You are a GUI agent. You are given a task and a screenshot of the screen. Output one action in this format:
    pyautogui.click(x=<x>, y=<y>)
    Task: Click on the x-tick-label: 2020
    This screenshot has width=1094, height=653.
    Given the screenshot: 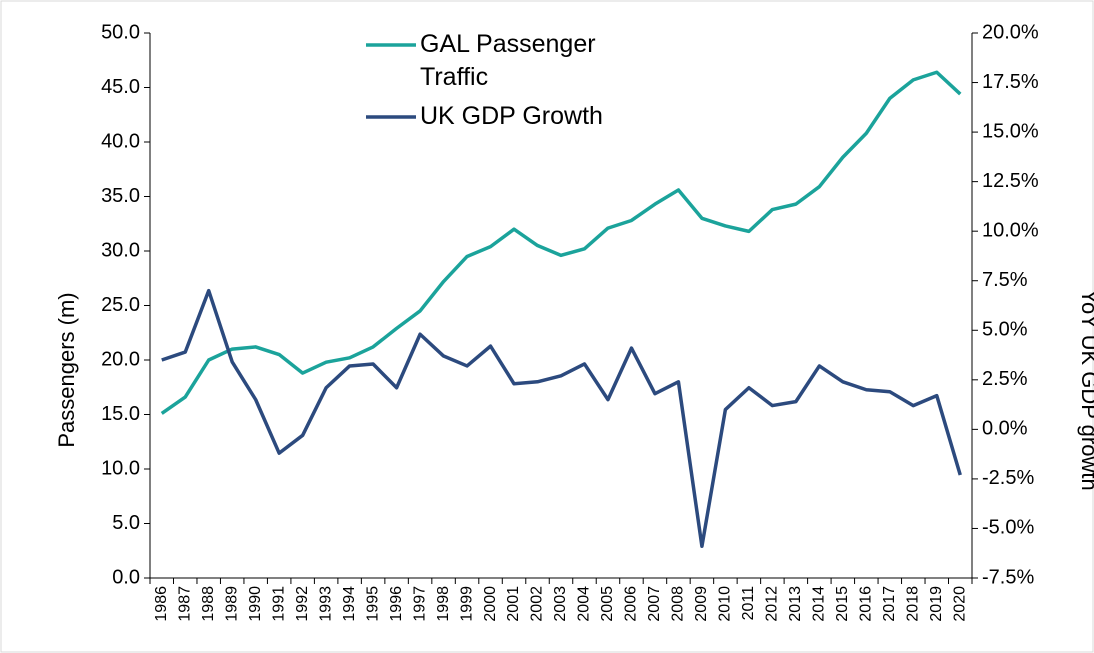 What is the action you would take?
    pyautogui.click(x=959, y=604)
    